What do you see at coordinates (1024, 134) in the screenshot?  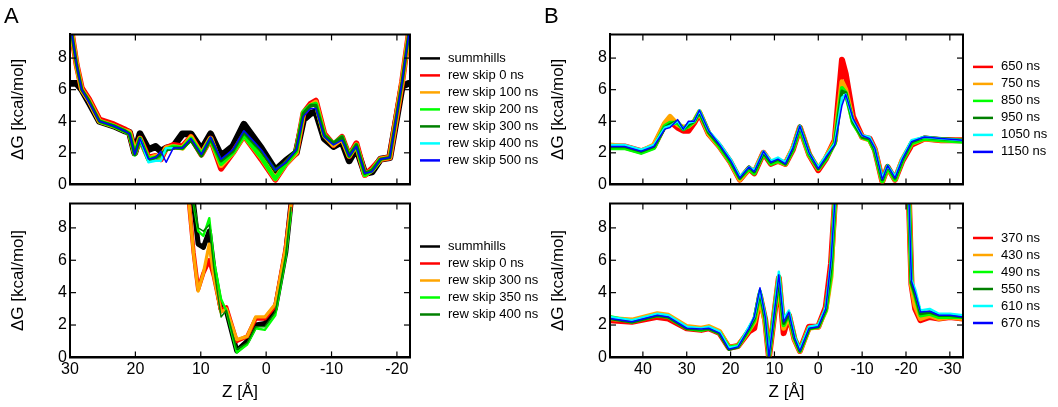 I see `legend-label: 1050 ns` at bounding box center [1024, 134].